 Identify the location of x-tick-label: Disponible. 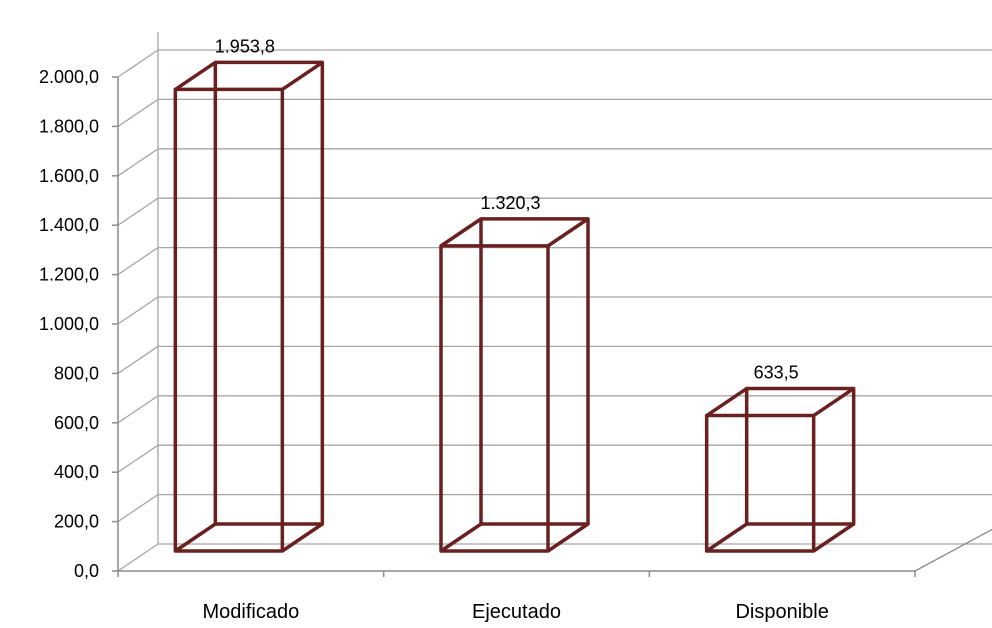
(781, 612).